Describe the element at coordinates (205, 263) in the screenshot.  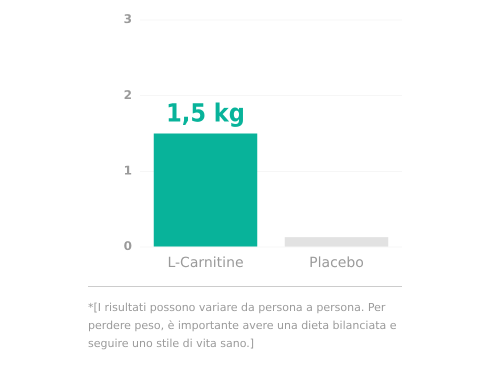
I see `x-tick-label: L-Carnitine` at that location.